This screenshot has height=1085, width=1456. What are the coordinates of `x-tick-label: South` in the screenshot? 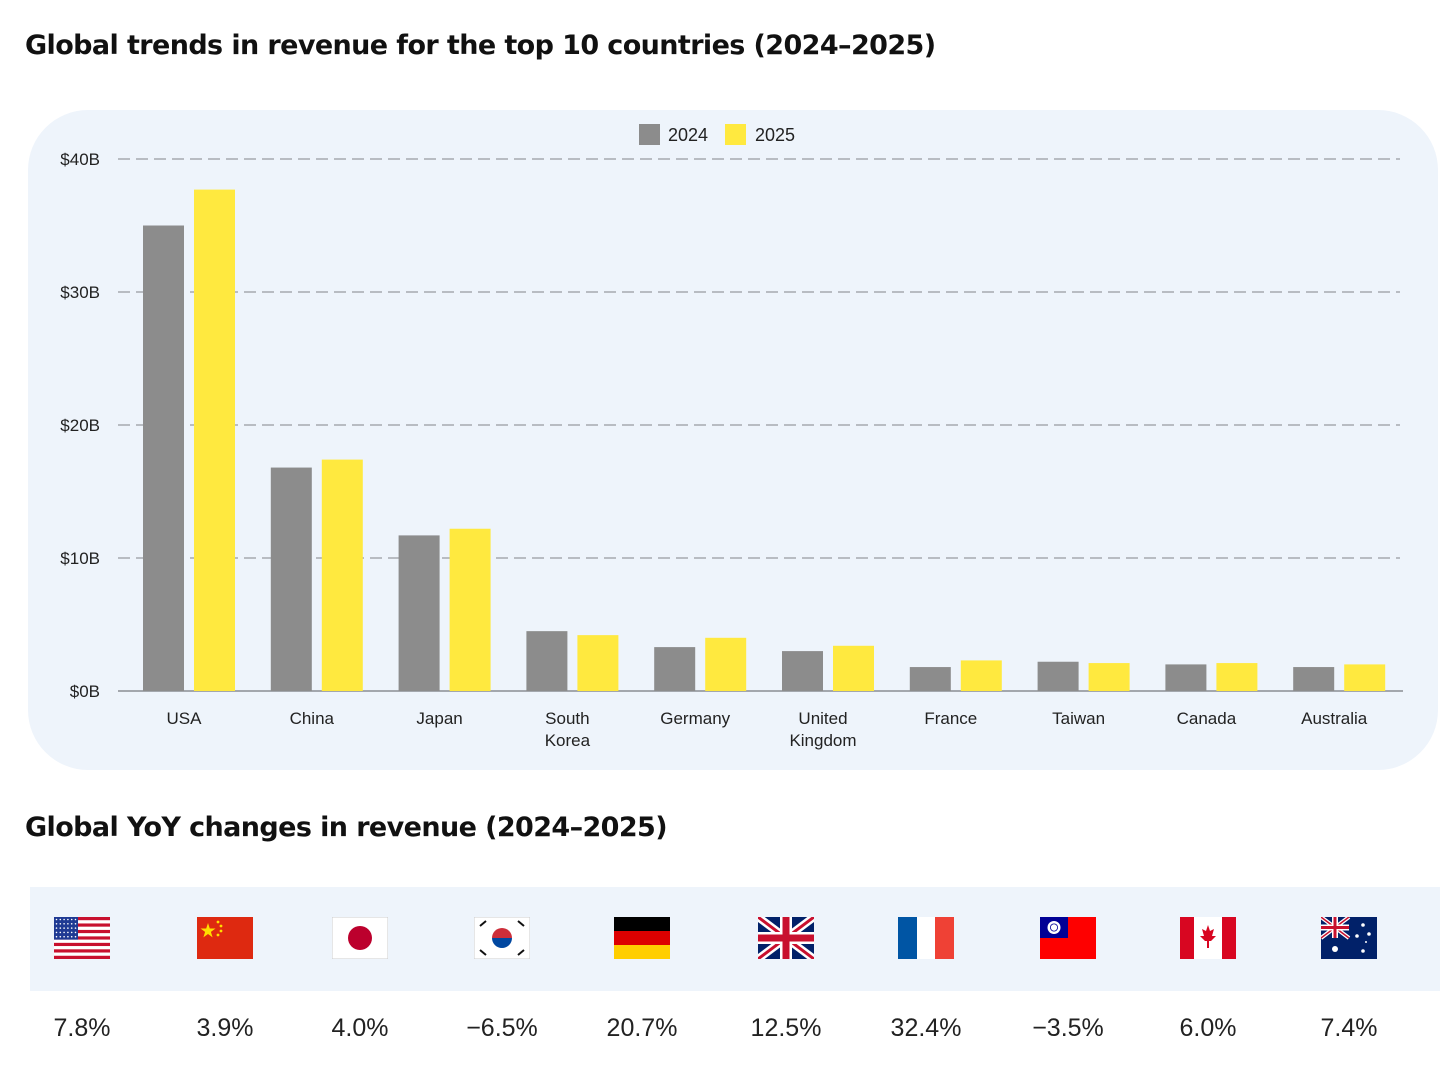 It's located at (567, 718).